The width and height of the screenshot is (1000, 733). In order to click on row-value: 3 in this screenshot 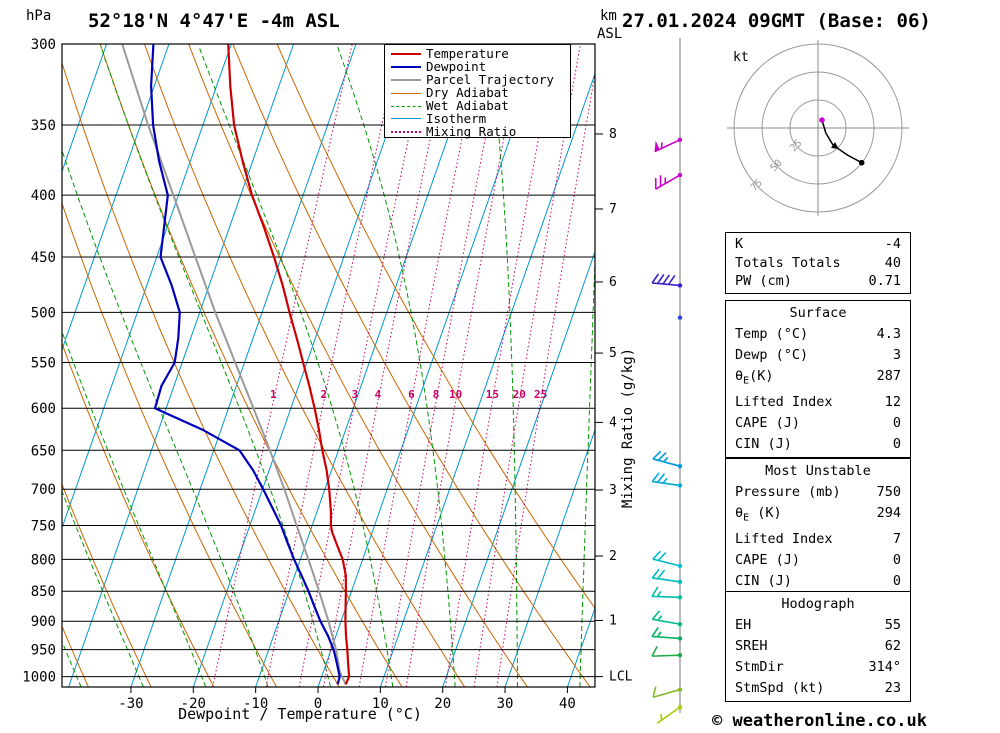, I will do `click(896, 355)`.